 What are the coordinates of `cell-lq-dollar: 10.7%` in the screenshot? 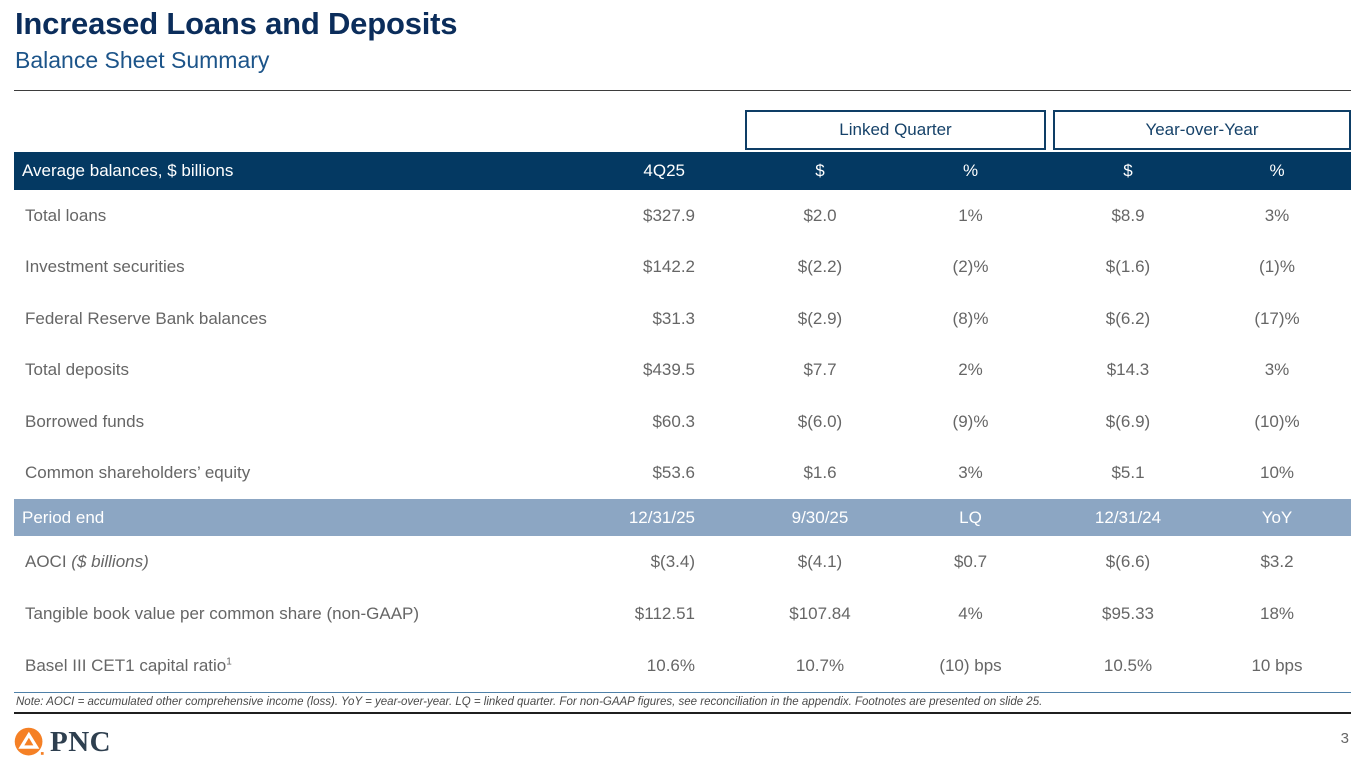 It's located at (820, 665).